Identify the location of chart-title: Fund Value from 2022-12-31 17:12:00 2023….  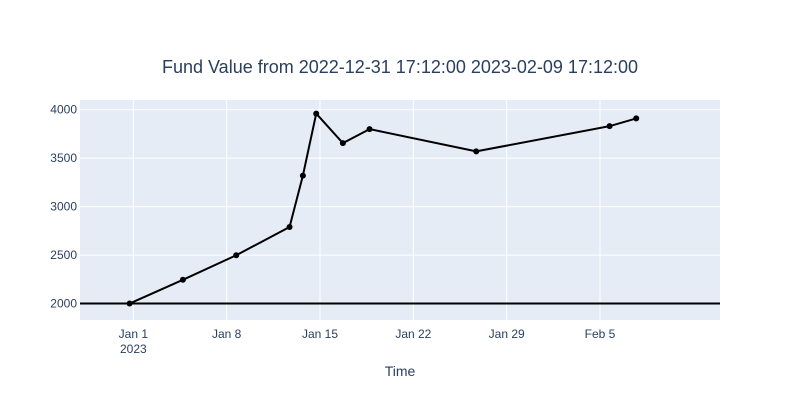
(400, 67).